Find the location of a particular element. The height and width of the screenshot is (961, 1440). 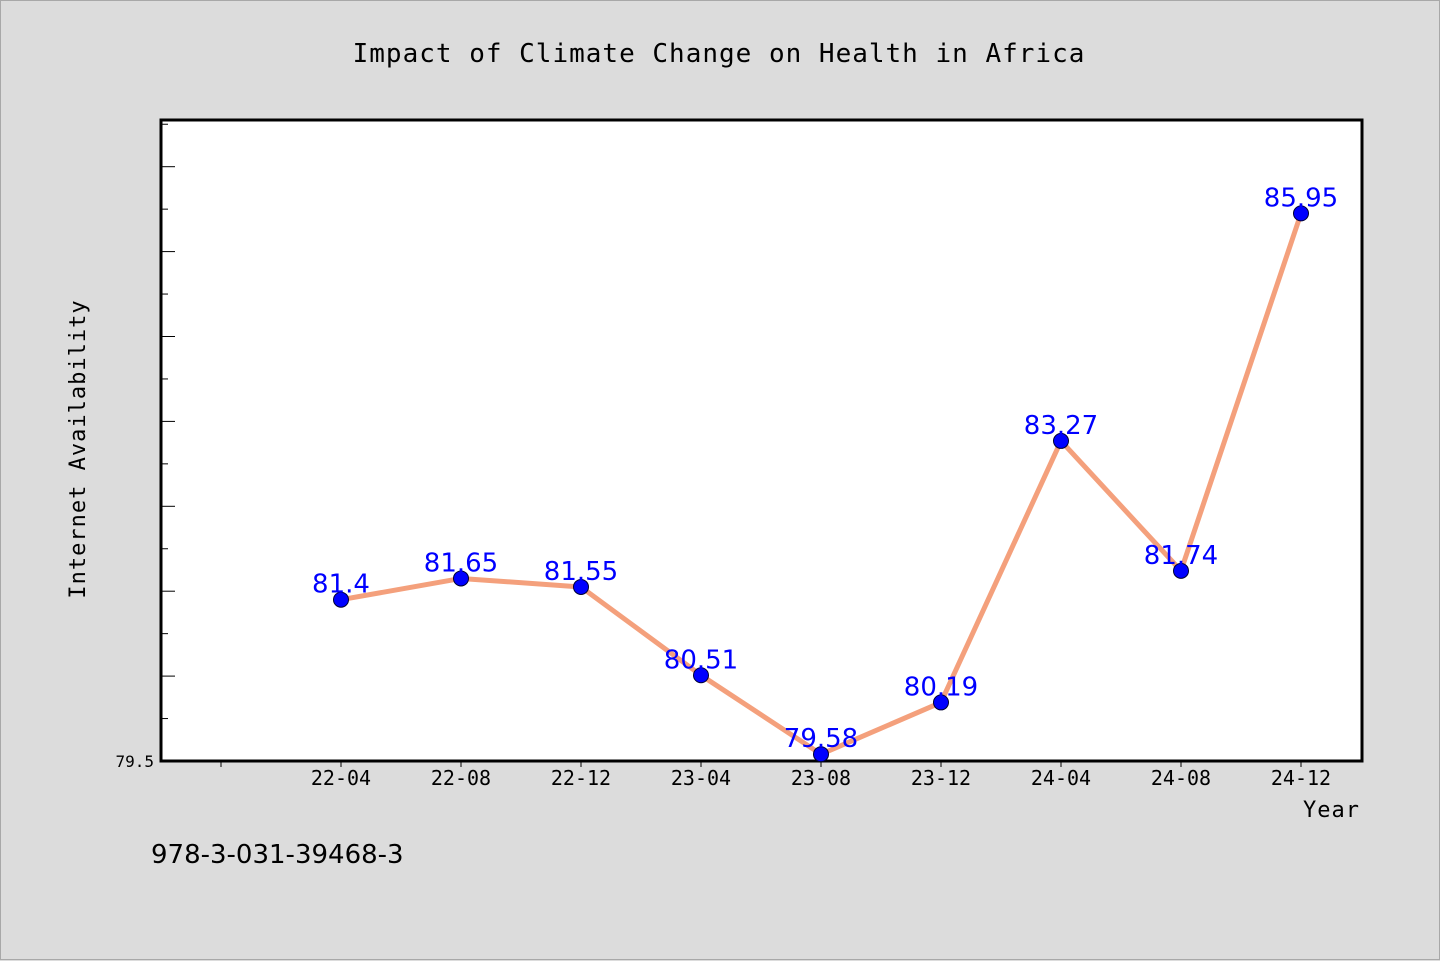

x-tick-label: 23-12 is located at coordinates (941, 778).